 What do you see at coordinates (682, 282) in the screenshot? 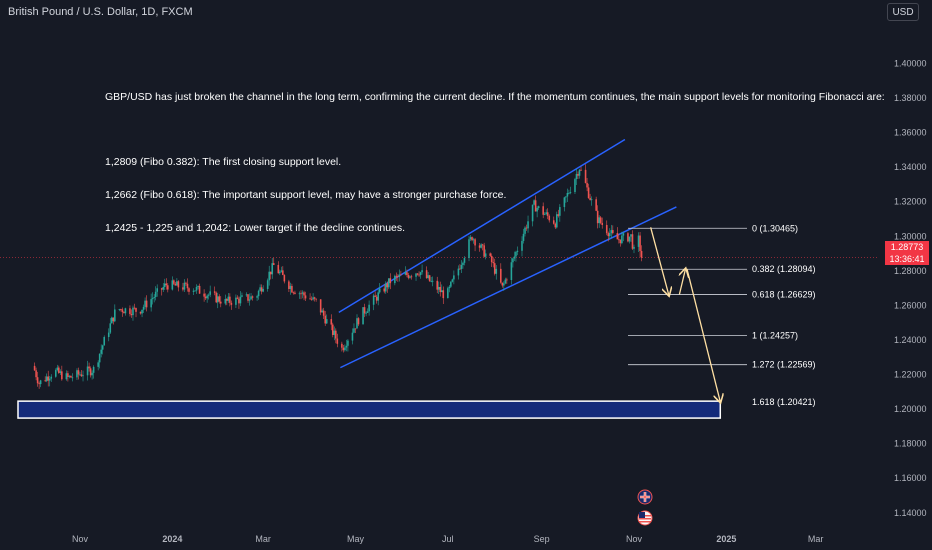
I see `forecast-arrow` at bounding box center [682, 282].